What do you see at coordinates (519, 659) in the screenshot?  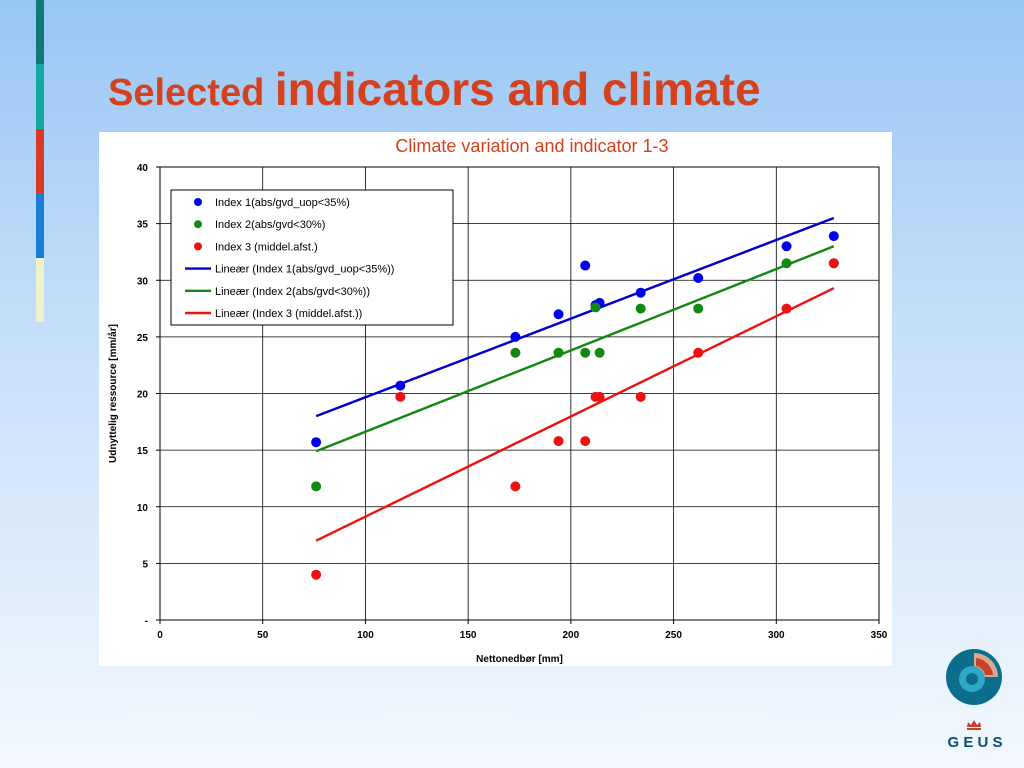 I see `x-axis-label: Nettonedbør [mm]` at bounding box center [519, 659].